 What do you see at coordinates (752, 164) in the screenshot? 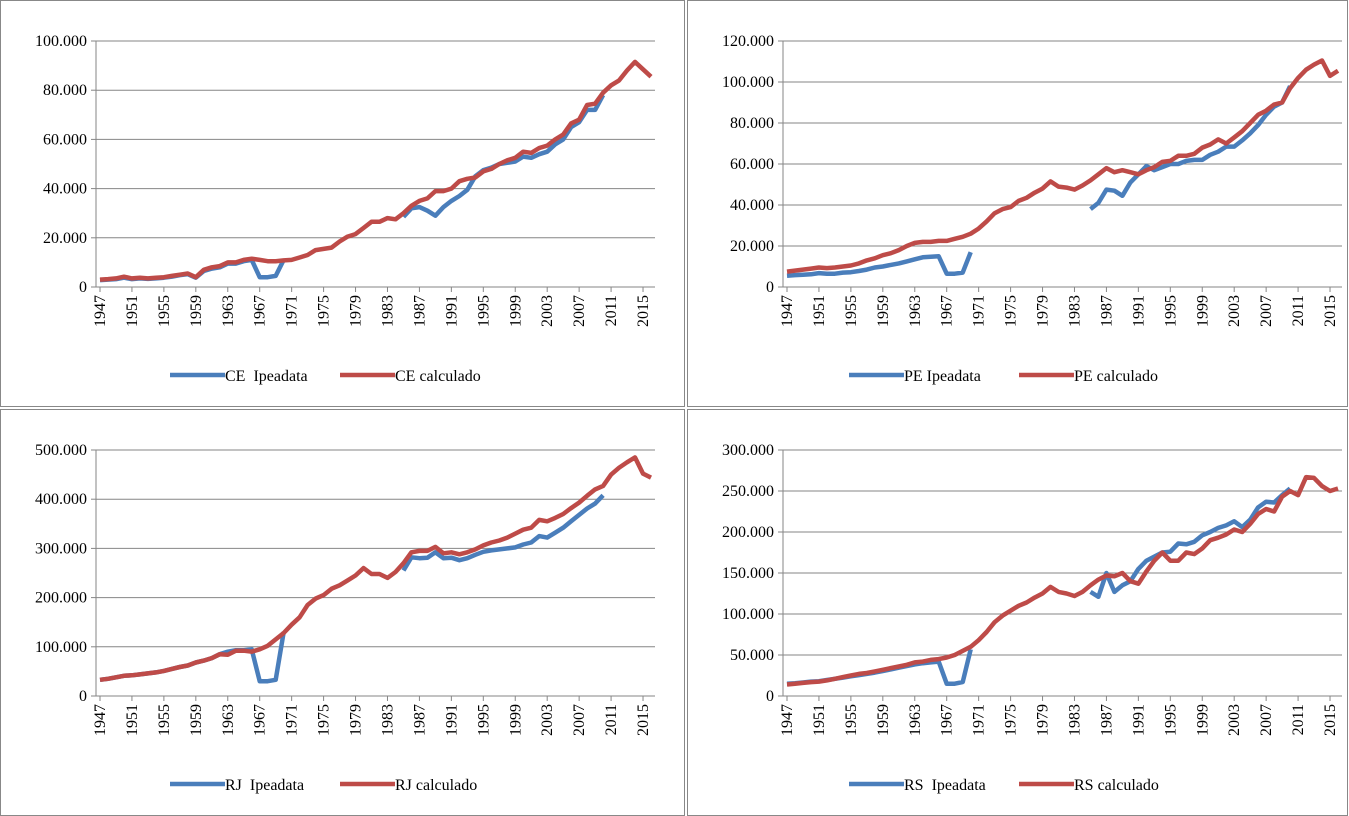
I see `y-tick-label: 60.000` at bounding box center [752, 164].